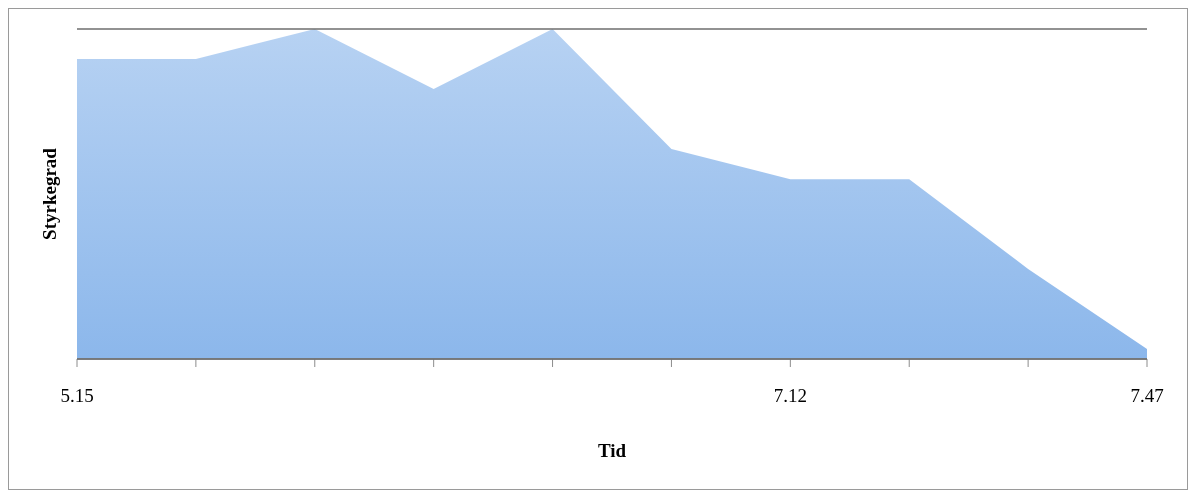 The image size is (1197, 498). What do you see at coordinates (612, 450) in the screenshot?
I see `x-axis-title: Tid` at bounding box center [612, 450].